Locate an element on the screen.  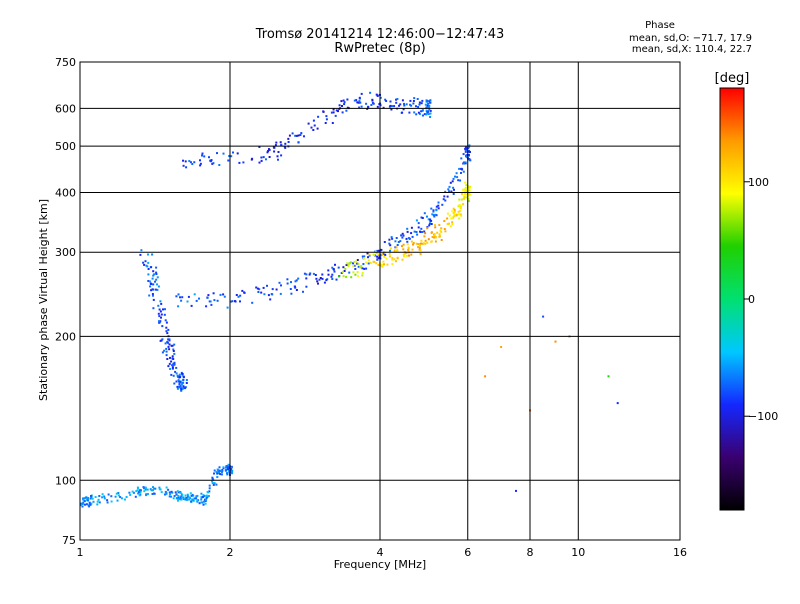
y-tick-label: 500 is located at coordinates (65, 146).